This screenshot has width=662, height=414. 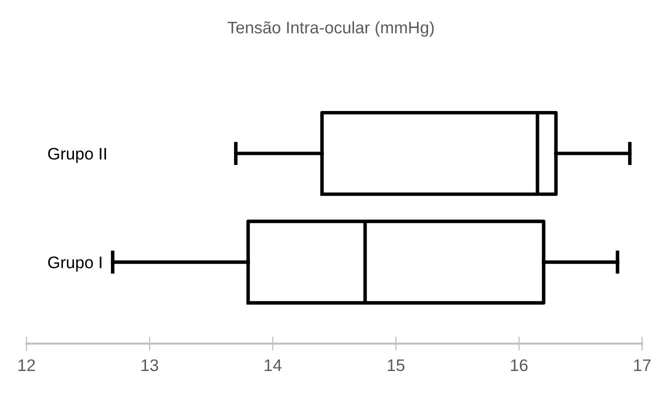 What do you see at coordinates (75, 264) in the screenshot?
I see `y-tick-label: Grupo I` at bounding box center [75, 264].